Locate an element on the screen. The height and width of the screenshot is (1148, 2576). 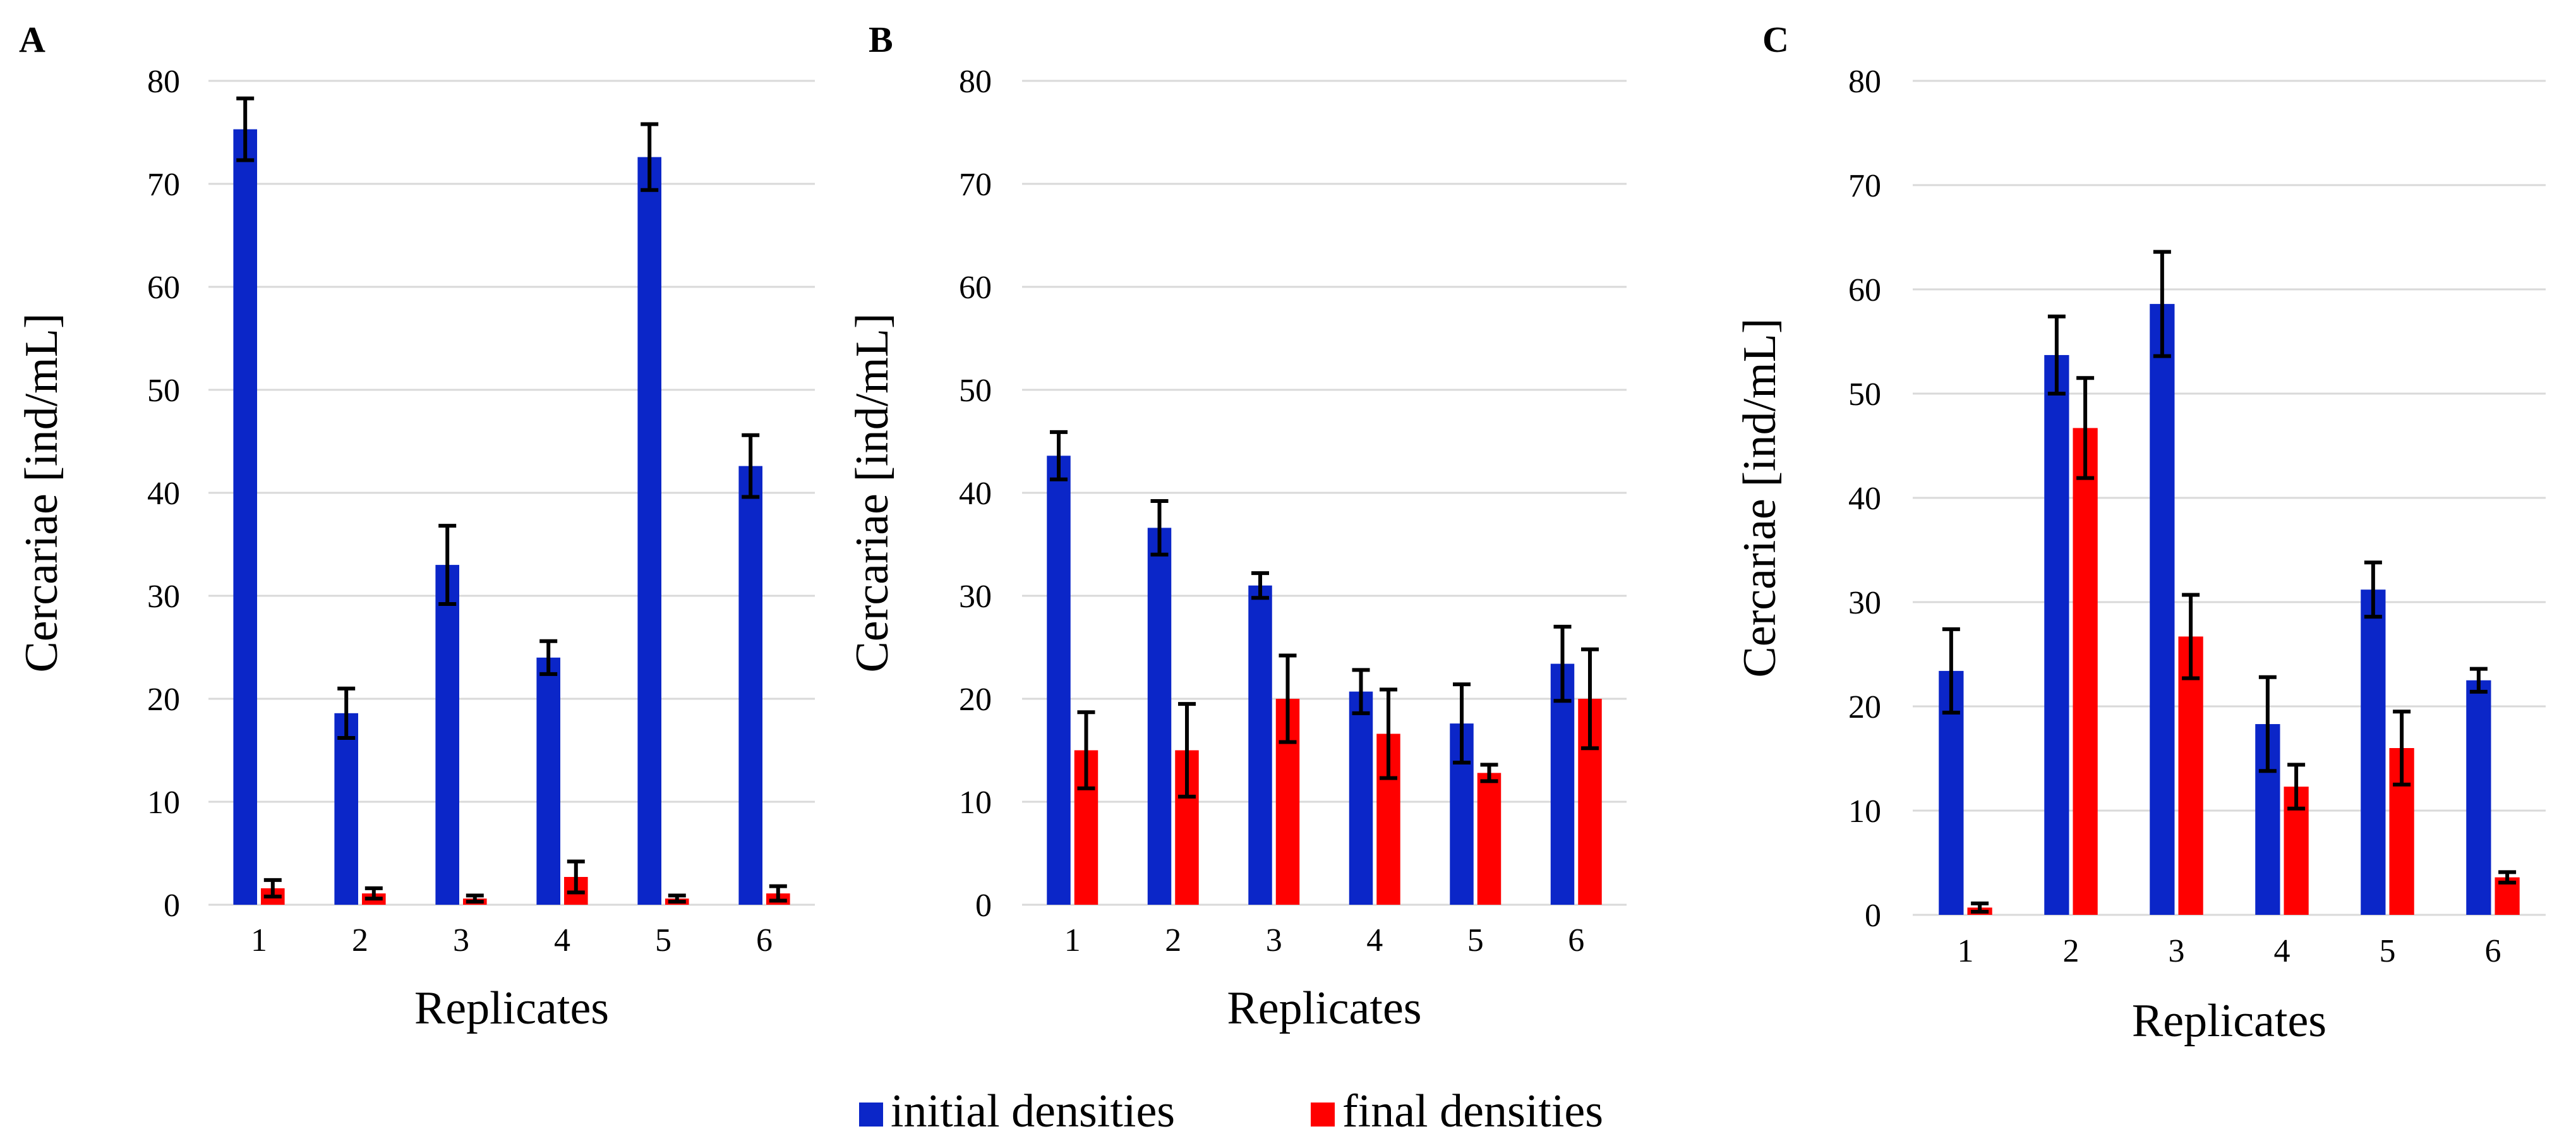
y-tick-label: 70 is located at coordinates (975, 185).